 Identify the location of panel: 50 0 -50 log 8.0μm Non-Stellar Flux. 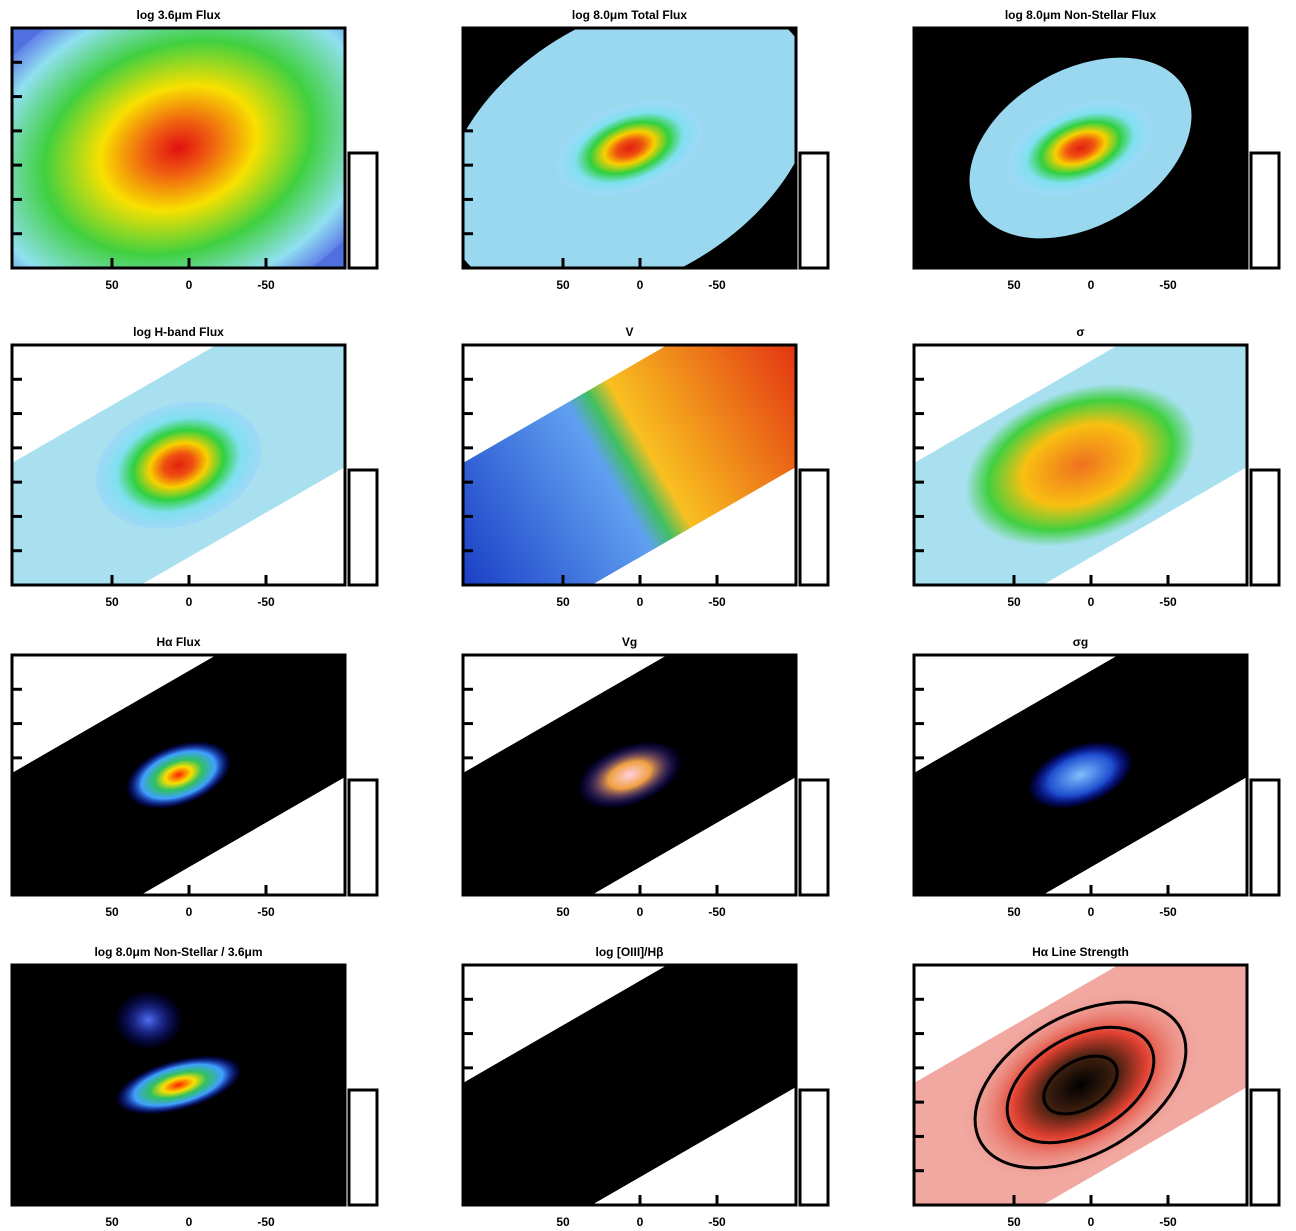
(1096, 150).